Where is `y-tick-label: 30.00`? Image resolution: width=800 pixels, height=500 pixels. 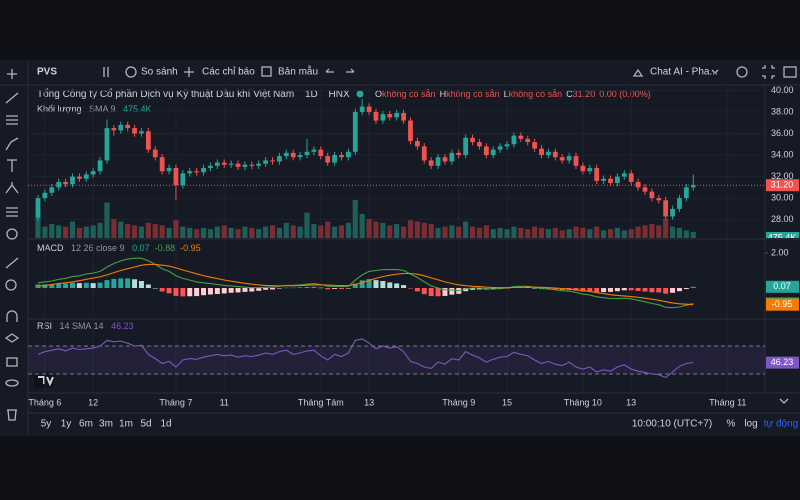
y-tick-label: 30.00 is located at coordinates (782, 198).